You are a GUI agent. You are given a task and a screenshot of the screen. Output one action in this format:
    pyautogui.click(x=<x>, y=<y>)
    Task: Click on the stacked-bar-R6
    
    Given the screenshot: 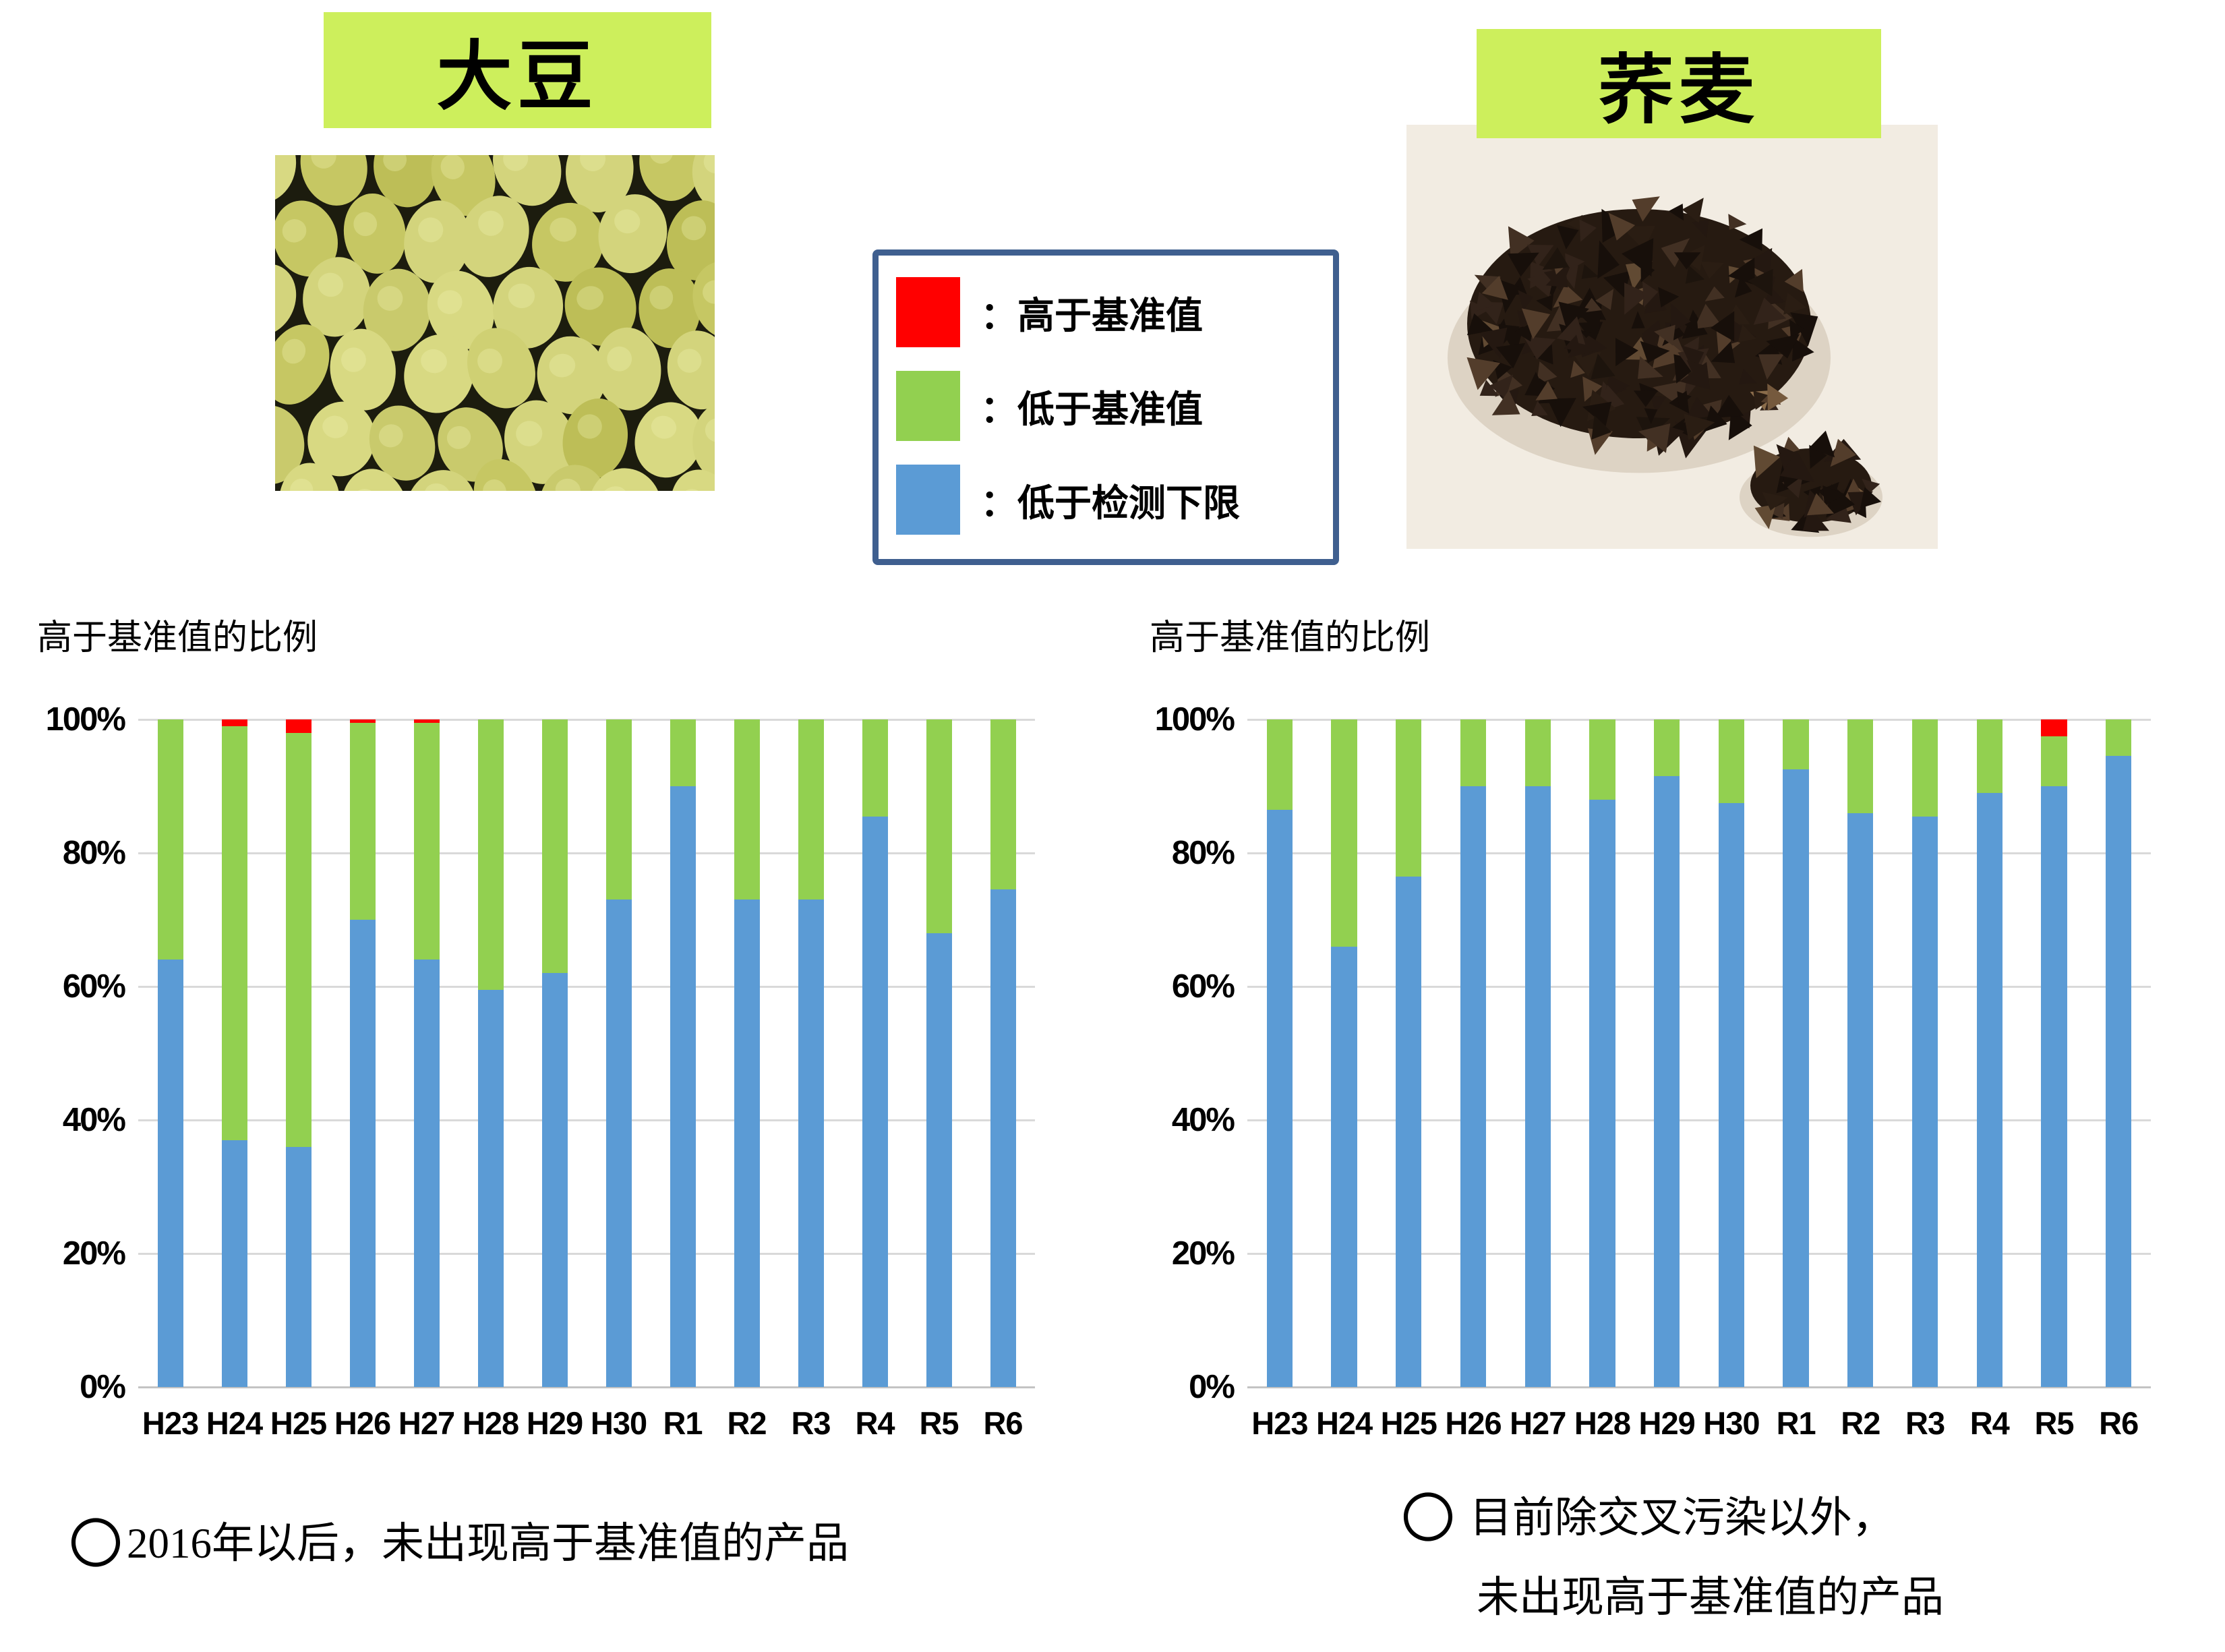 What is the action you would take?
    pyautogui.click(x=2119, y=1053)
    